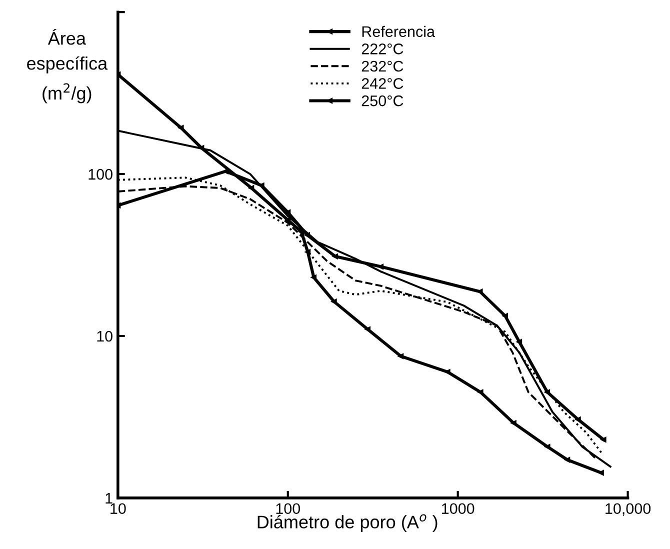 The width and height of the screenshot is (670, 549). What do you see at coordinates (628, 509) in the screenshot?
I see `x-tick-label: 10,000` at bounding box center [628, 509].